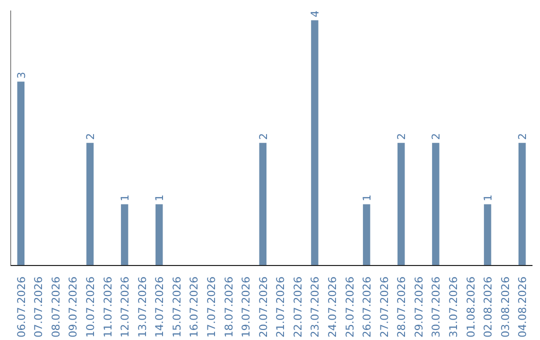  I want to click on x-tick-label: 23.07.2026, so click(315, 307).